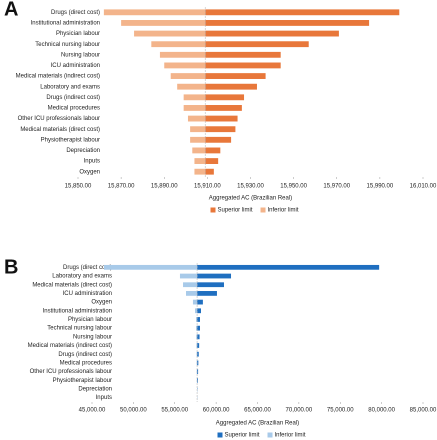  Describe the element at coordinates (11, 10) in the screenshot. I see `panel-label: A` at that location.